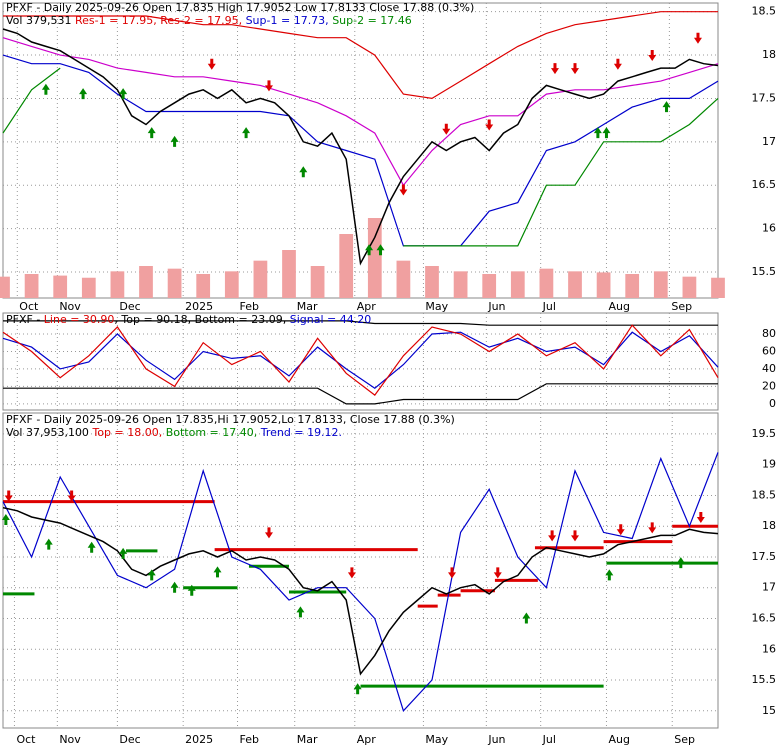 This screenshot has height=745, width=780. I want to click on header-segment: Res-1 = 17.95,, so click(117, 20).